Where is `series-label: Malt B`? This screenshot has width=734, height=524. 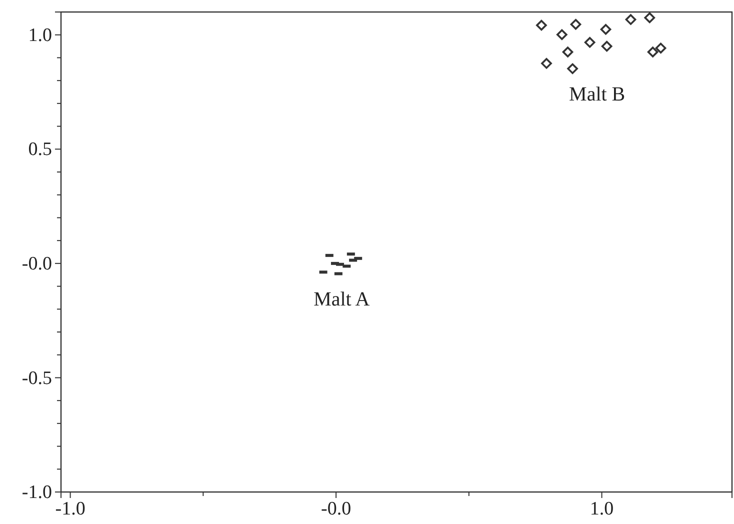
series-label: Malt B is located at coordinates (597, 95).